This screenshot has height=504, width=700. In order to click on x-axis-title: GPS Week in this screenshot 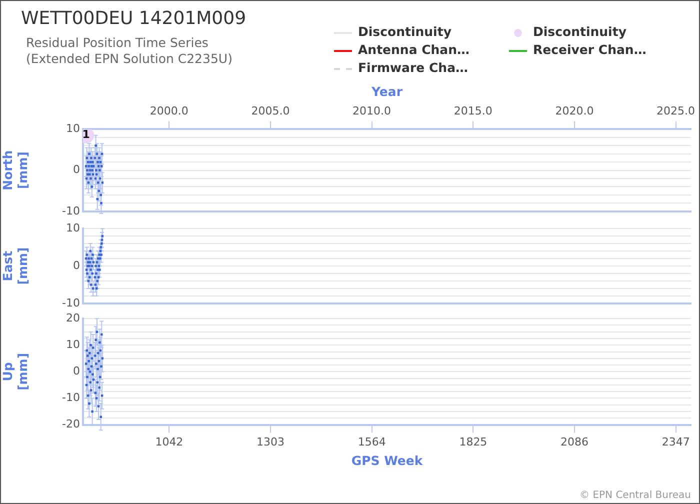, I will do `click(387, 460)`.